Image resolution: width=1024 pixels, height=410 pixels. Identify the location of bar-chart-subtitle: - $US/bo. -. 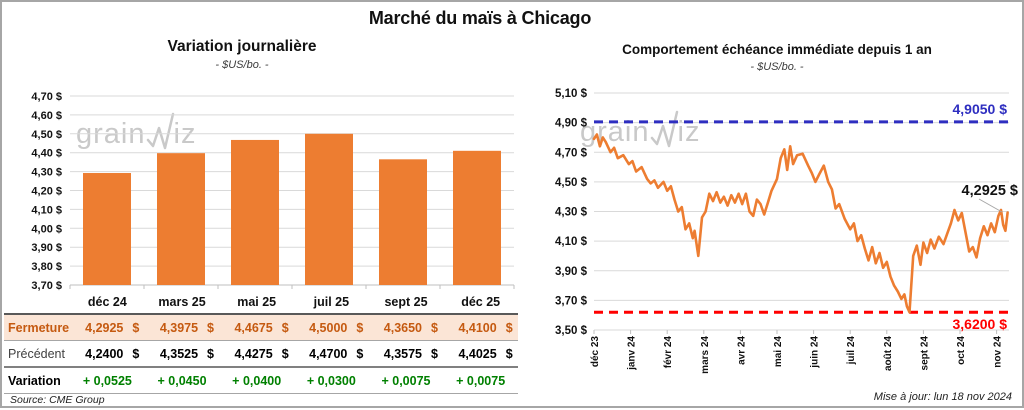
(242, 65).